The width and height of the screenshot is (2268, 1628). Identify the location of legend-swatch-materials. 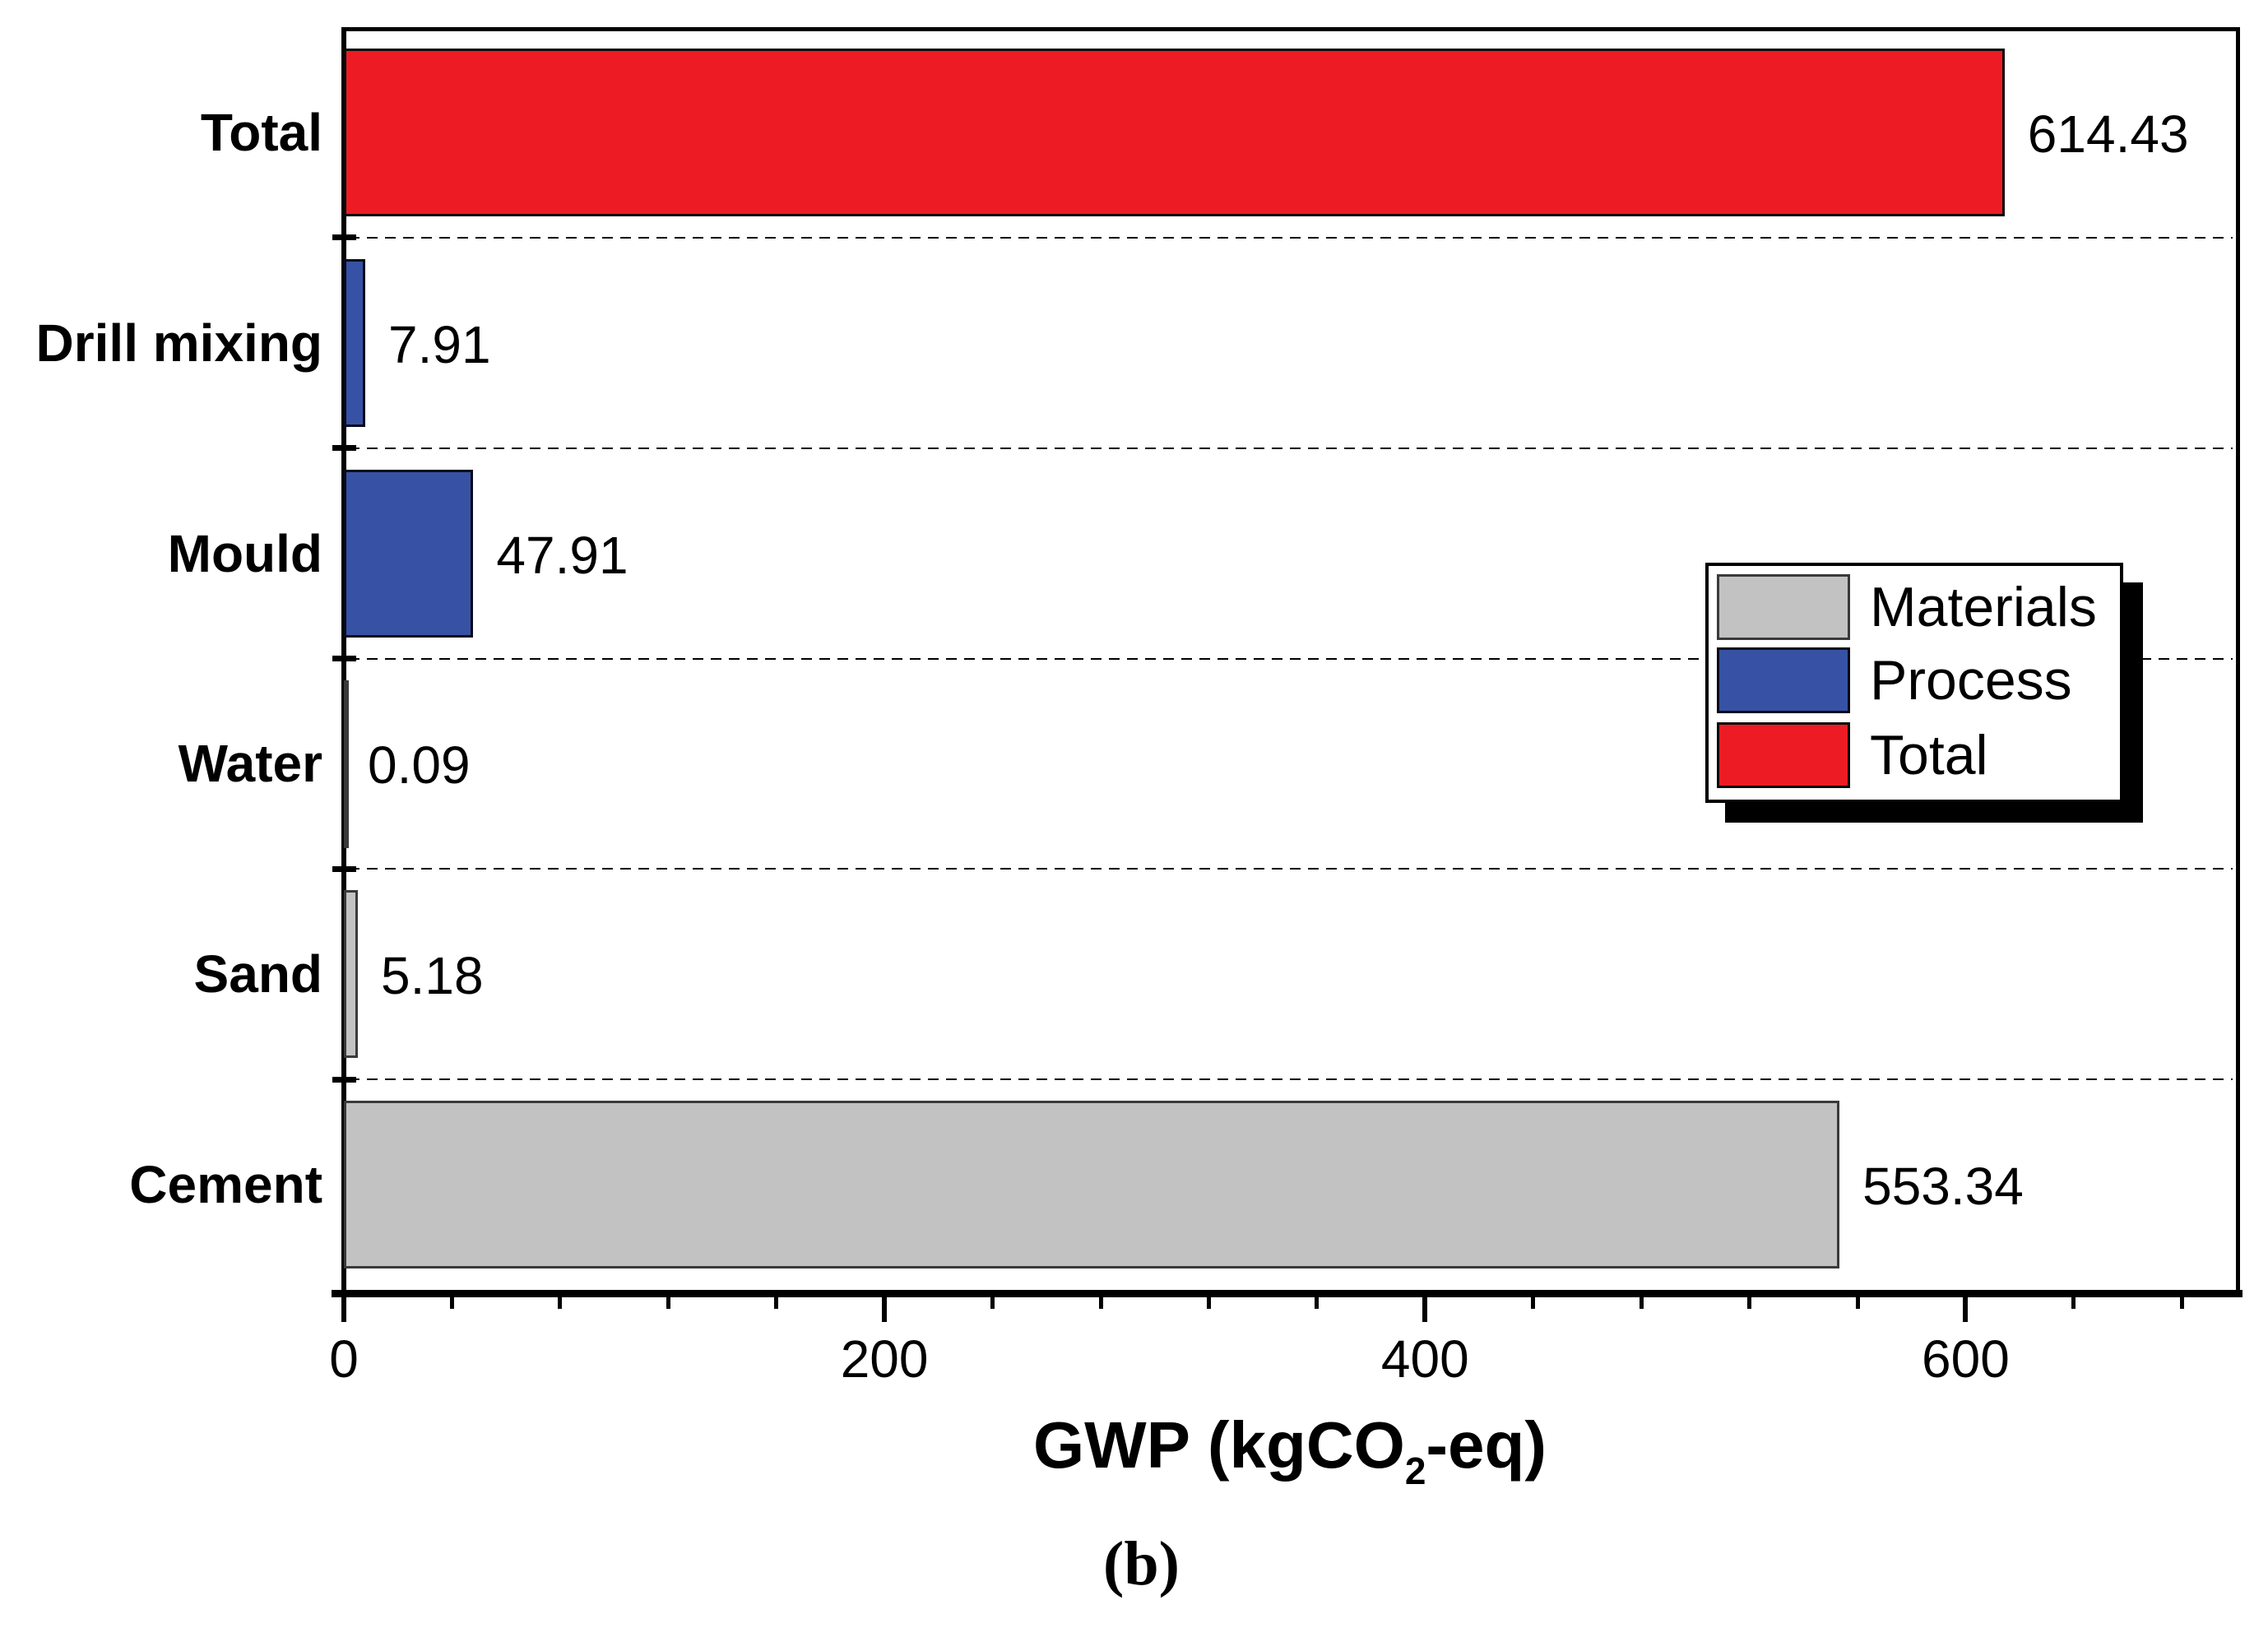
(1783, 607).